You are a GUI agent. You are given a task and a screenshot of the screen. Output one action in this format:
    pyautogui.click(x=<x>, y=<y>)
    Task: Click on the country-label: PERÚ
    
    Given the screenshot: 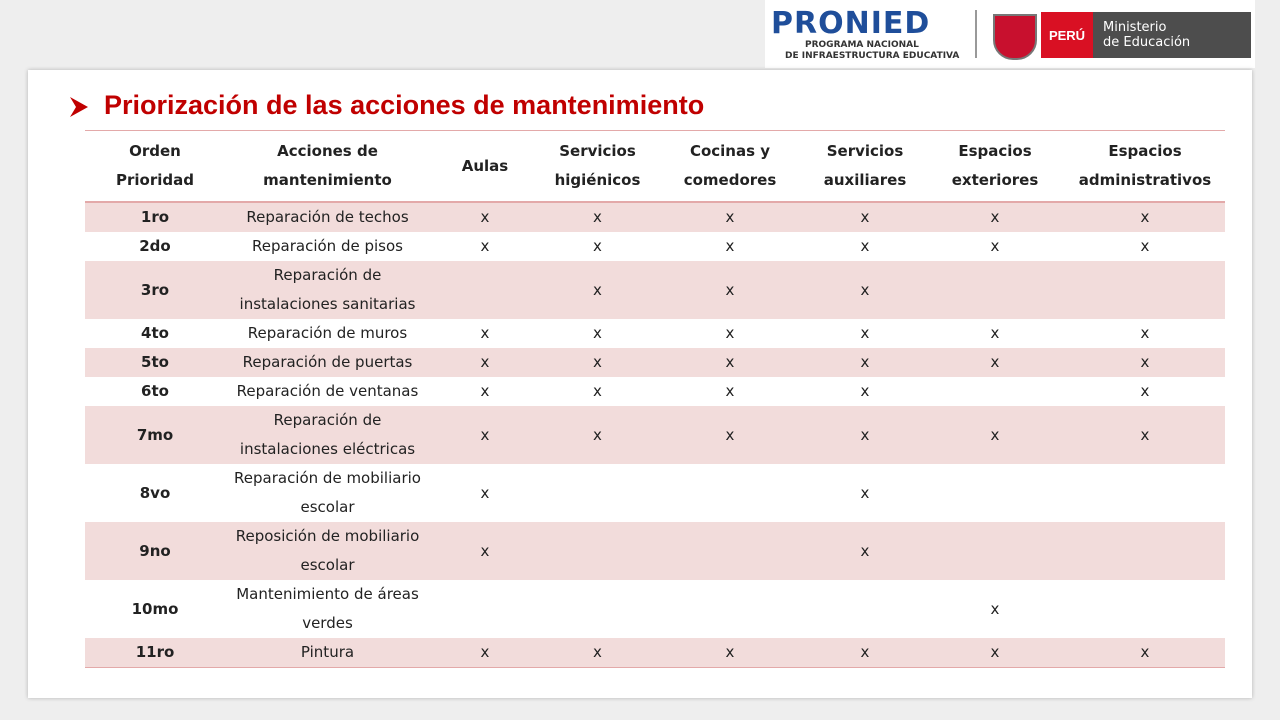 What is the action you would take?
    pyautogui.click(x=1067, y=35)
    